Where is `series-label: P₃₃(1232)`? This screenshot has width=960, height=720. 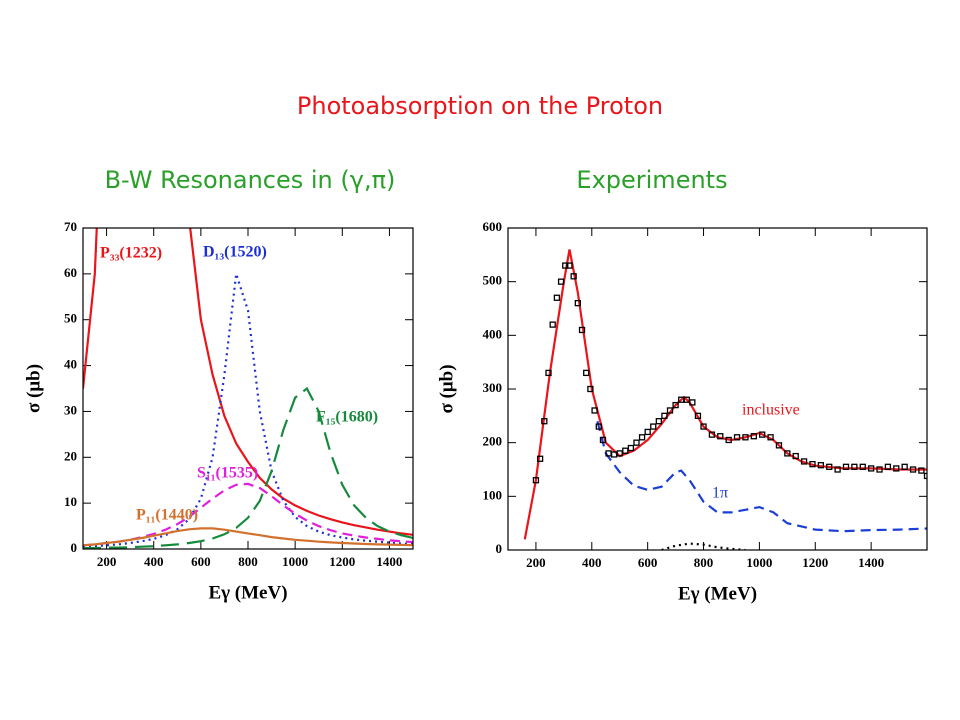 series-label: P₃₃(1232) is located at coordinates (131, 253).